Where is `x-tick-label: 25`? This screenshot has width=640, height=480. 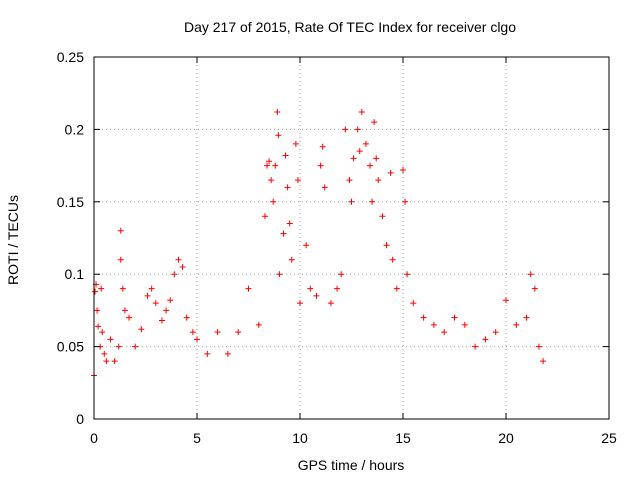
x-tick-label: 25 is located at coordinates (609, 438).